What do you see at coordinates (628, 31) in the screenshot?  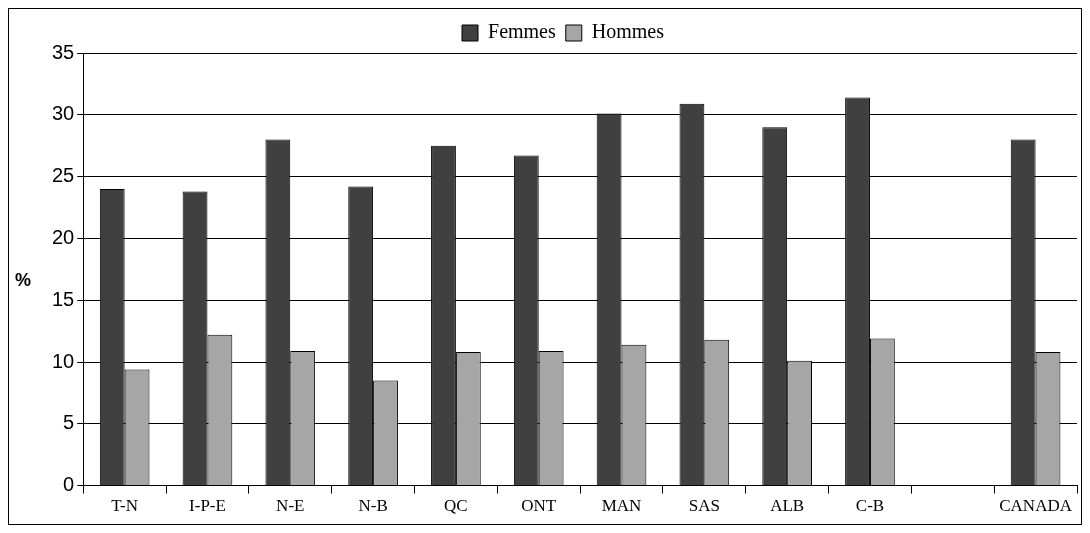 I see `legend-label: Hommes` at bounding box center [628, 31].